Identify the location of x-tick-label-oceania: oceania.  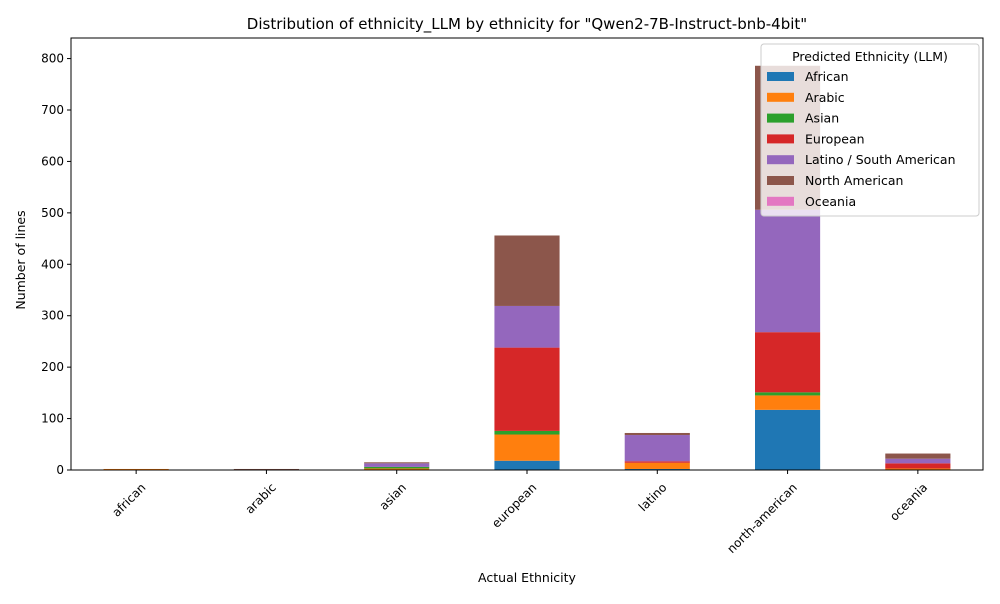
(908, 501).